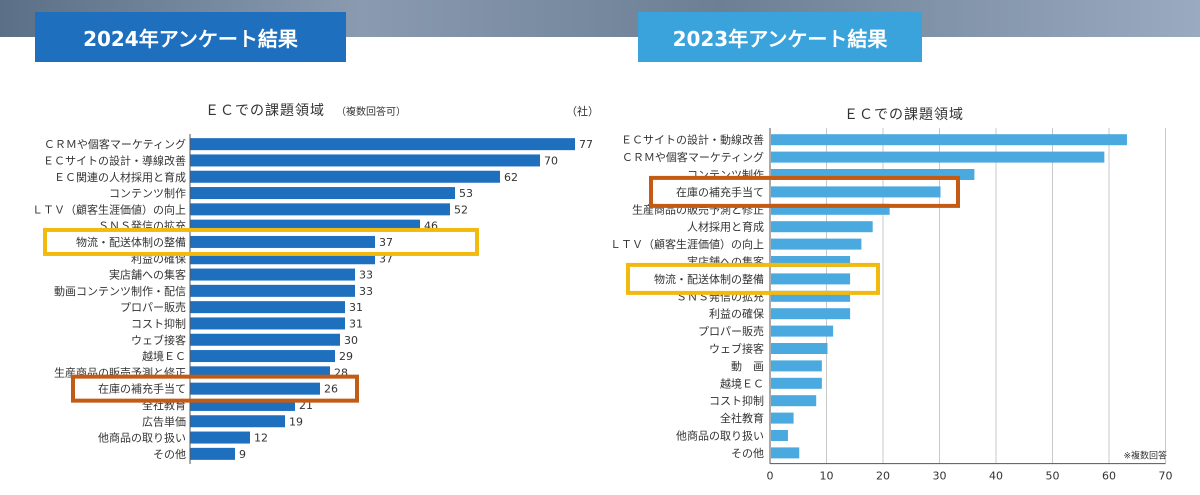  I want to click on value-label: 53, so click(466, 193).